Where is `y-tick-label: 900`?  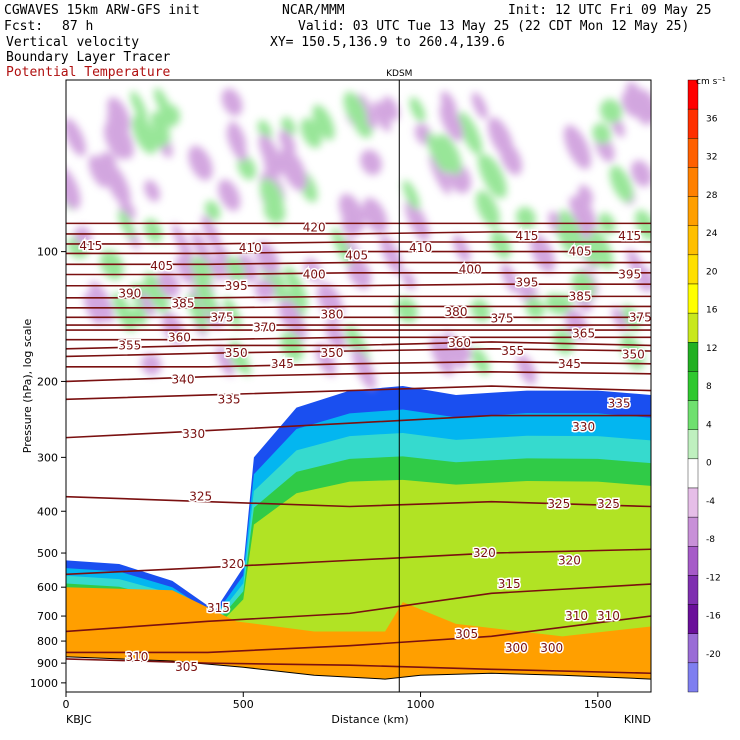
y-tick-label: 900 is located at coordinates (47, 663).